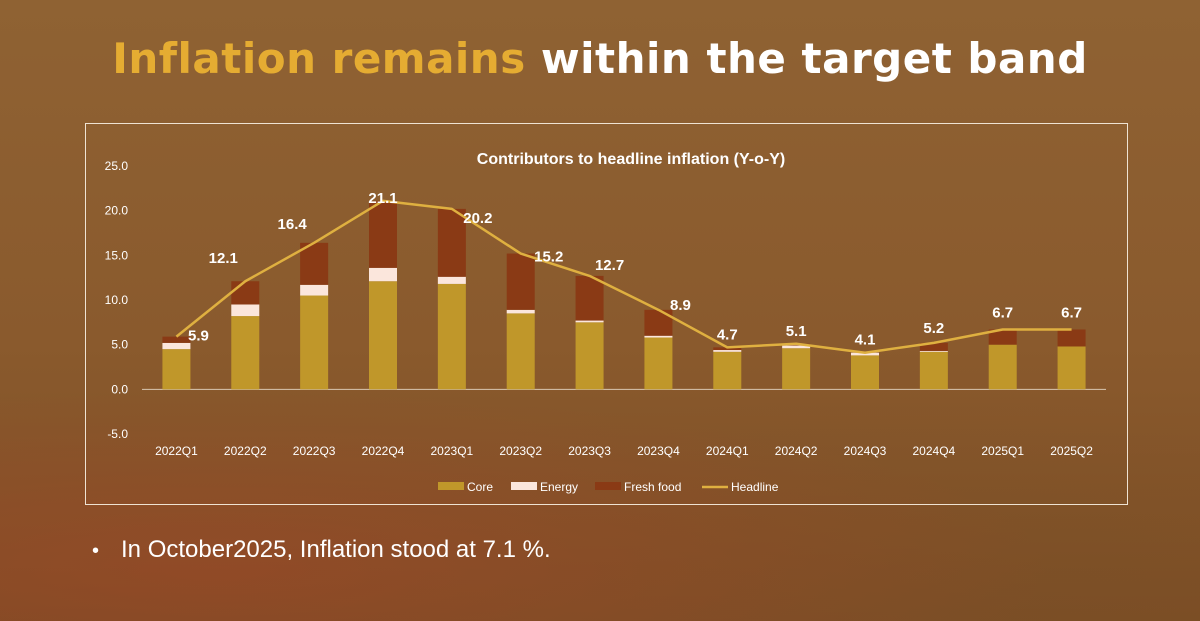  What do you see at coordinates (117, 255) in the screenshot?
I see `y-tick-label: 15.0` at bounding box center [117, 255].